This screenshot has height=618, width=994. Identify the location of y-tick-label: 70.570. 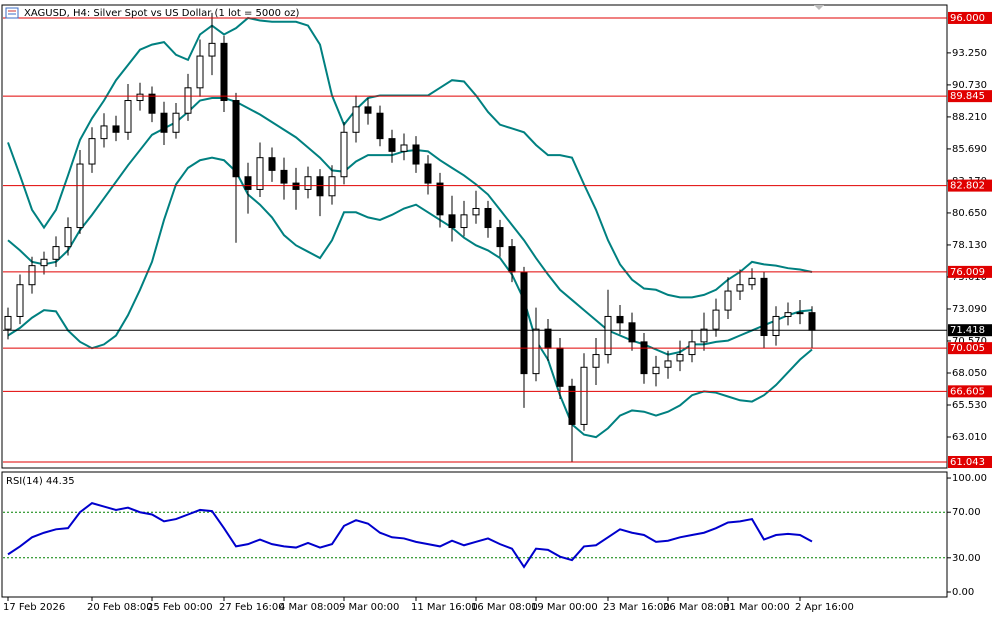
(969, 341).